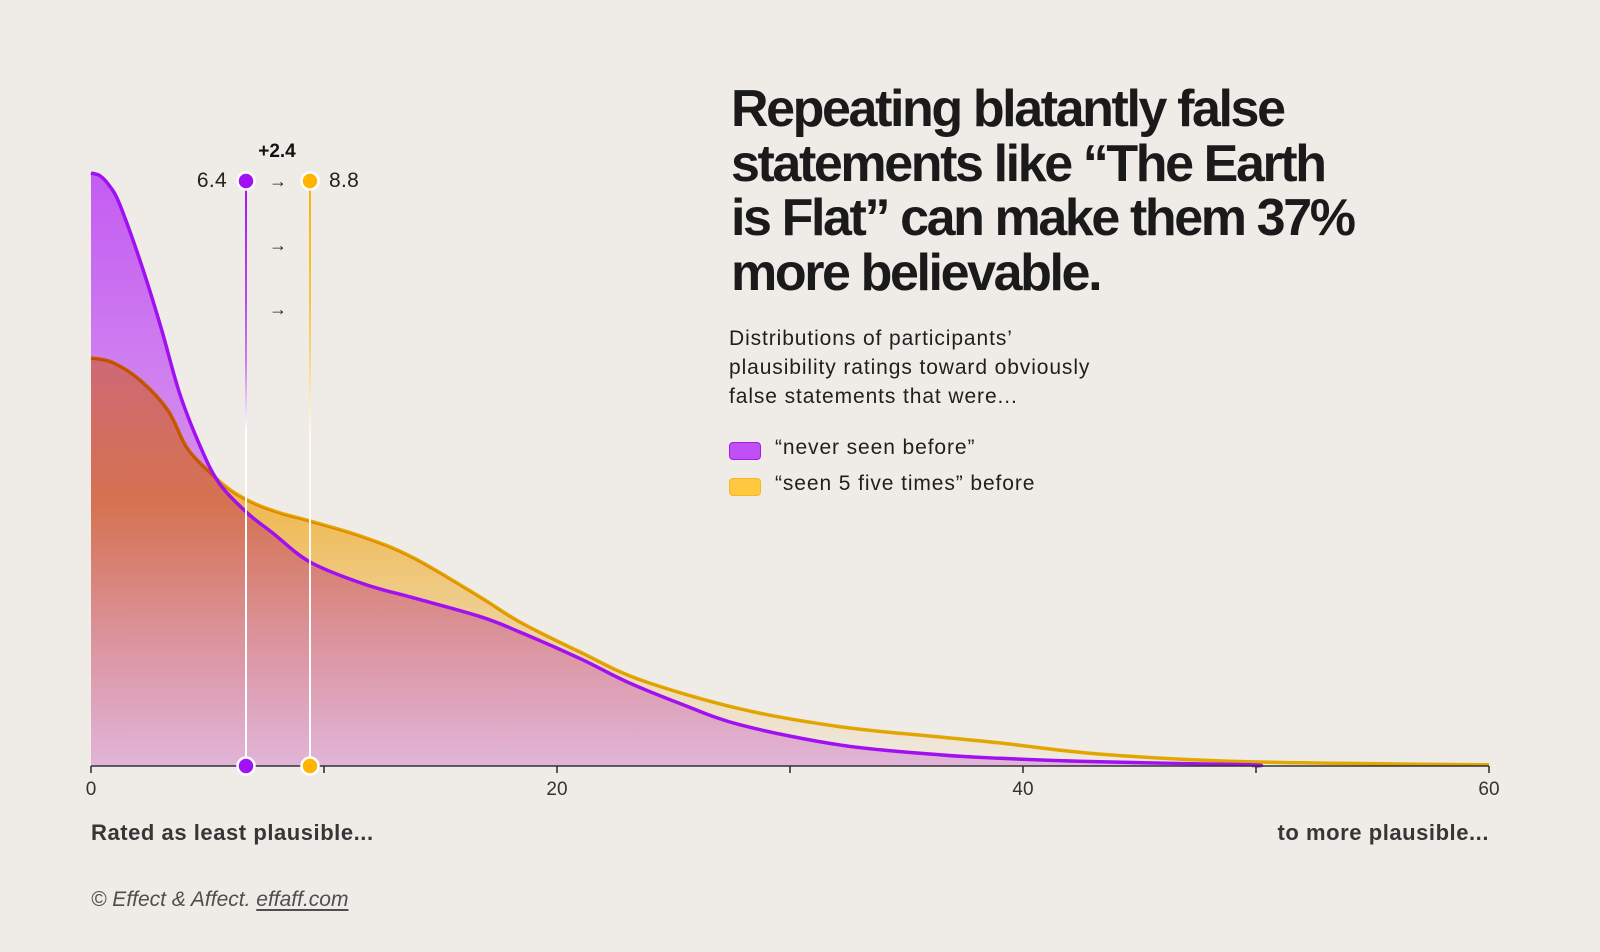 The height and width of the screenshot is (952, 1600). What do you see at coordinates (1029, 163) in the screenshot?
I see `title-line: statements like “The Earth` at bounding box center [1029, 163].